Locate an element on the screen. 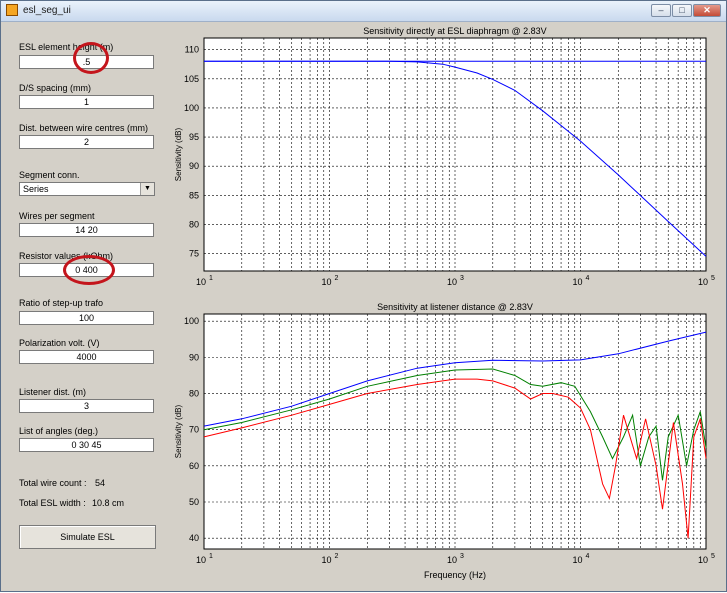 Image resolution: width=727 pixels, height=593 pixels. y-tick-label: 110 is located at coordinates (192, 50).